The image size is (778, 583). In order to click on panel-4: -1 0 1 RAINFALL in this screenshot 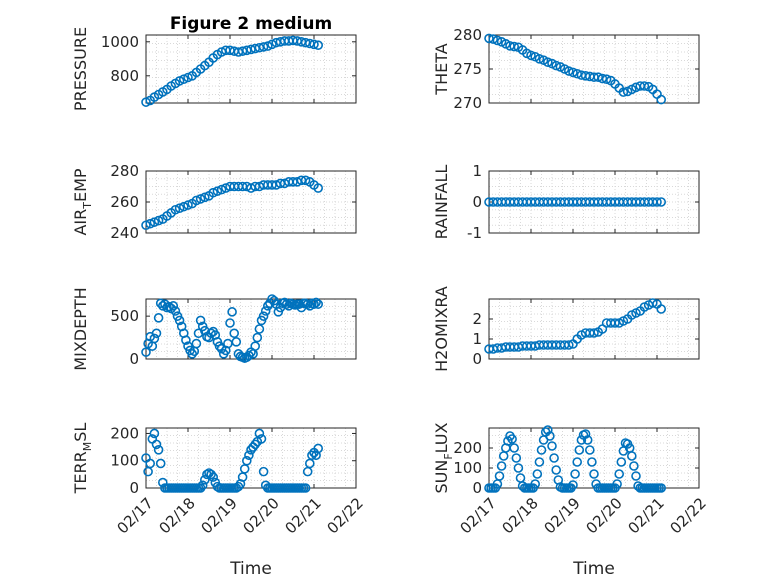, I will do `click(566, 202)`.